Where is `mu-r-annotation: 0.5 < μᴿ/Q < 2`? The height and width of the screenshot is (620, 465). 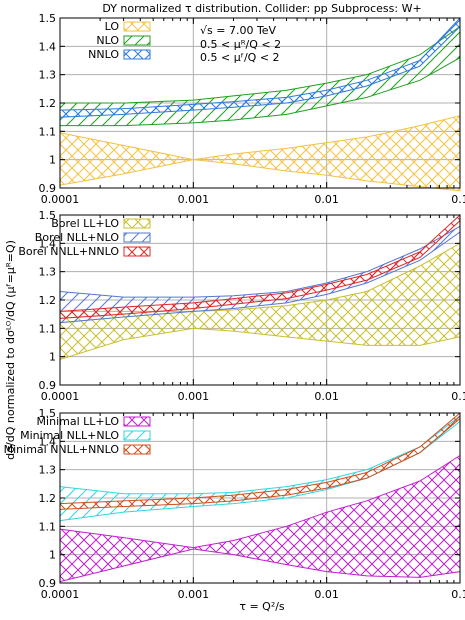 mu-r-annotation: 0.5 < μᴿ/Q < 2 is located at coordinates (240, 44).